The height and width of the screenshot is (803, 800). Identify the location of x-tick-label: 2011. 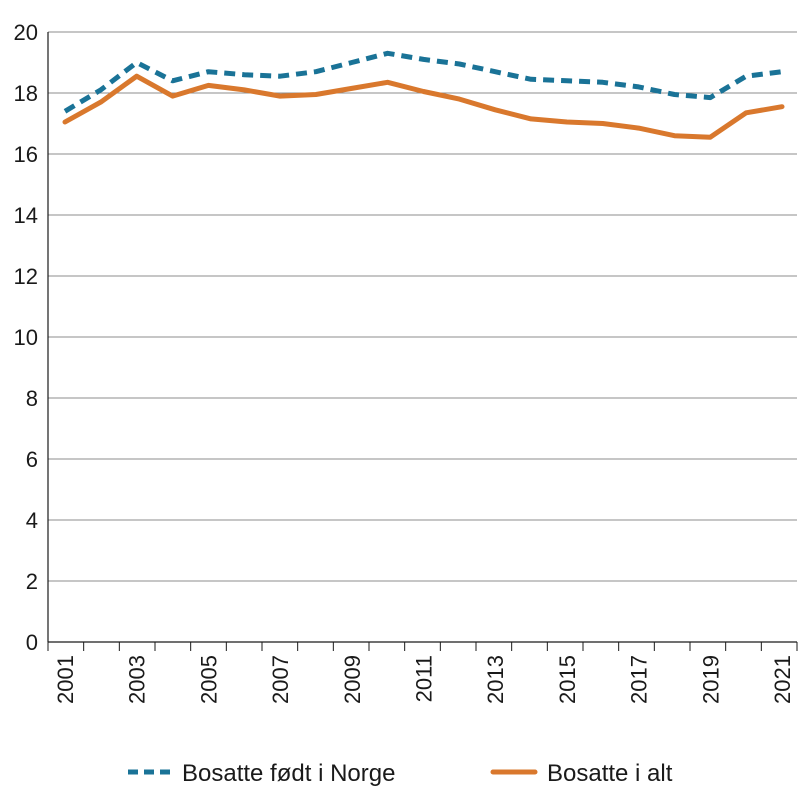
(424, 678).